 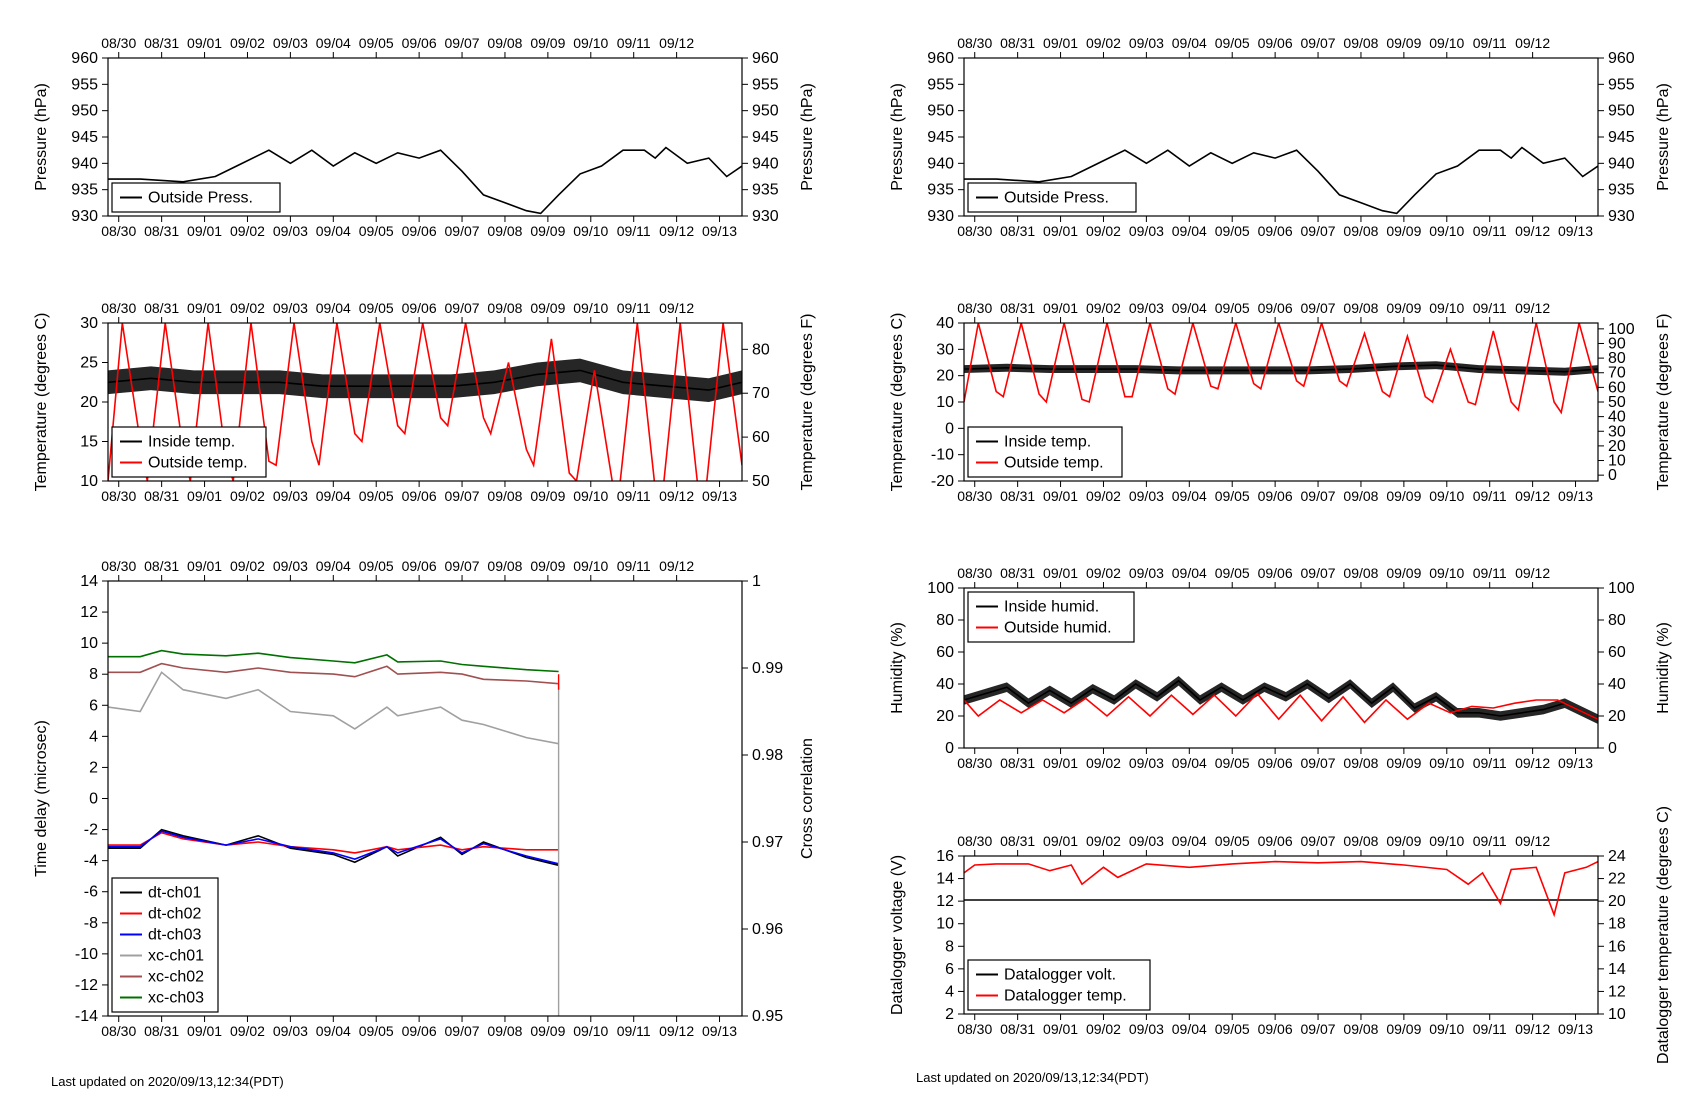 I want to click on timedelay-top-tick-label: 09/05, so click(x=376, y=566).